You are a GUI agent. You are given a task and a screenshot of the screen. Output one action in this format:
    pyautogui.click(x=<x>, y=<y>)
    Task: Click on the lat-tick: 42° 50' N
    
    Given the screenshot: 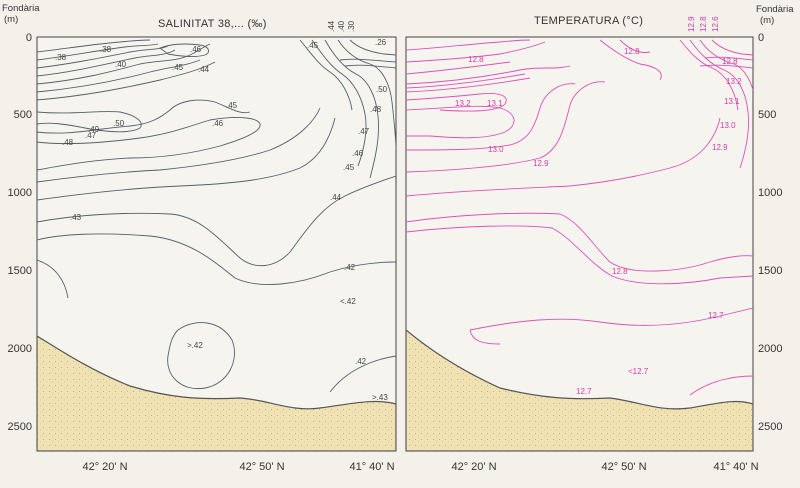 What is the action you would take?
    pyautogui.click(x=261, y=467)
    